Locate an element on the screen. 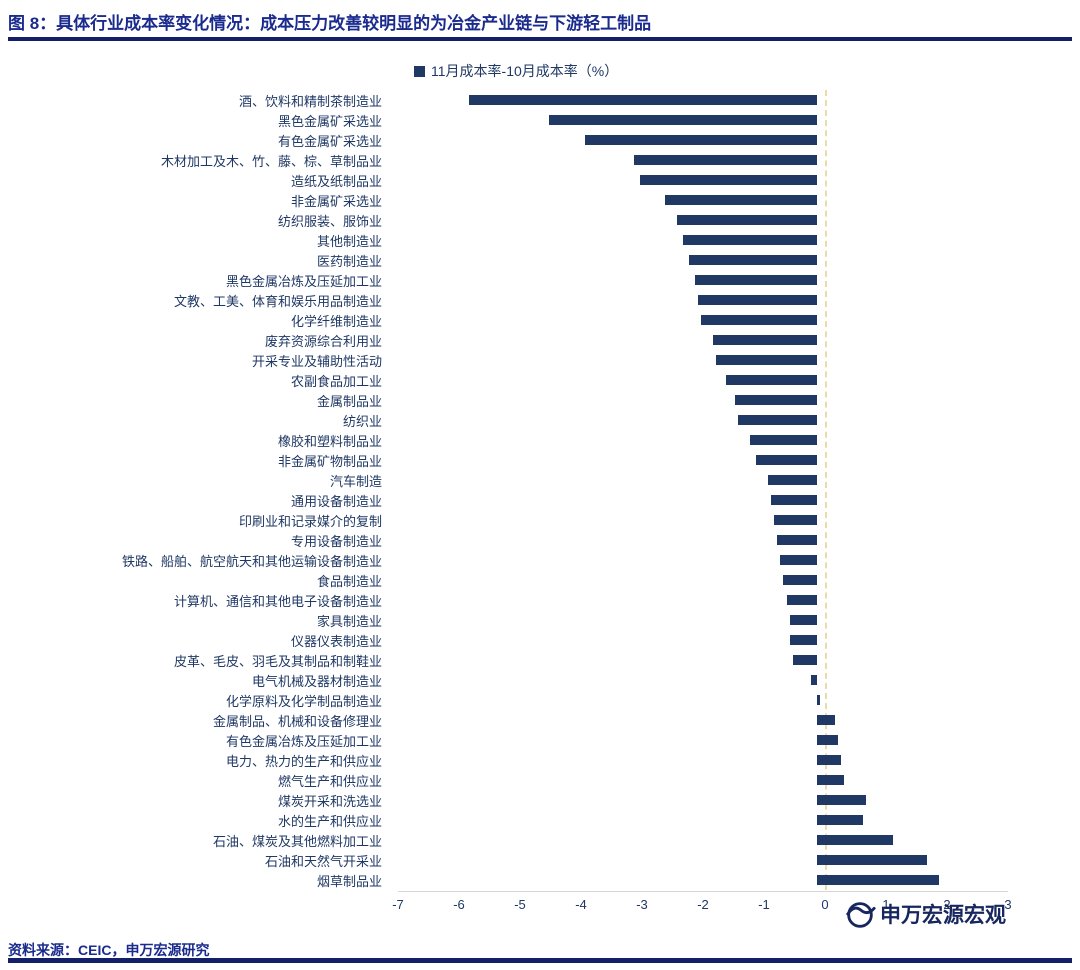  chart-row: 通用设备制造业 is located at coordinates (504, 500).